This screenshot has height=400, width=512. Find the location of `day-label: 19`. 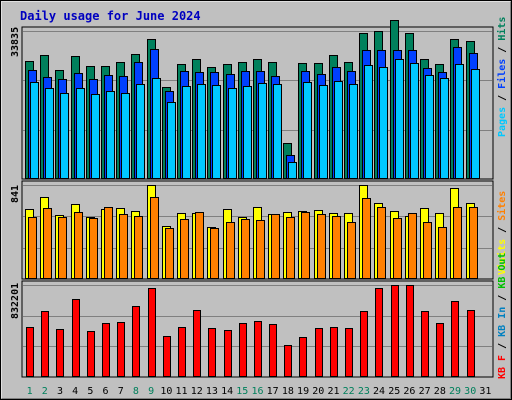

day-label: 19 is located at coordinates (303, 391).